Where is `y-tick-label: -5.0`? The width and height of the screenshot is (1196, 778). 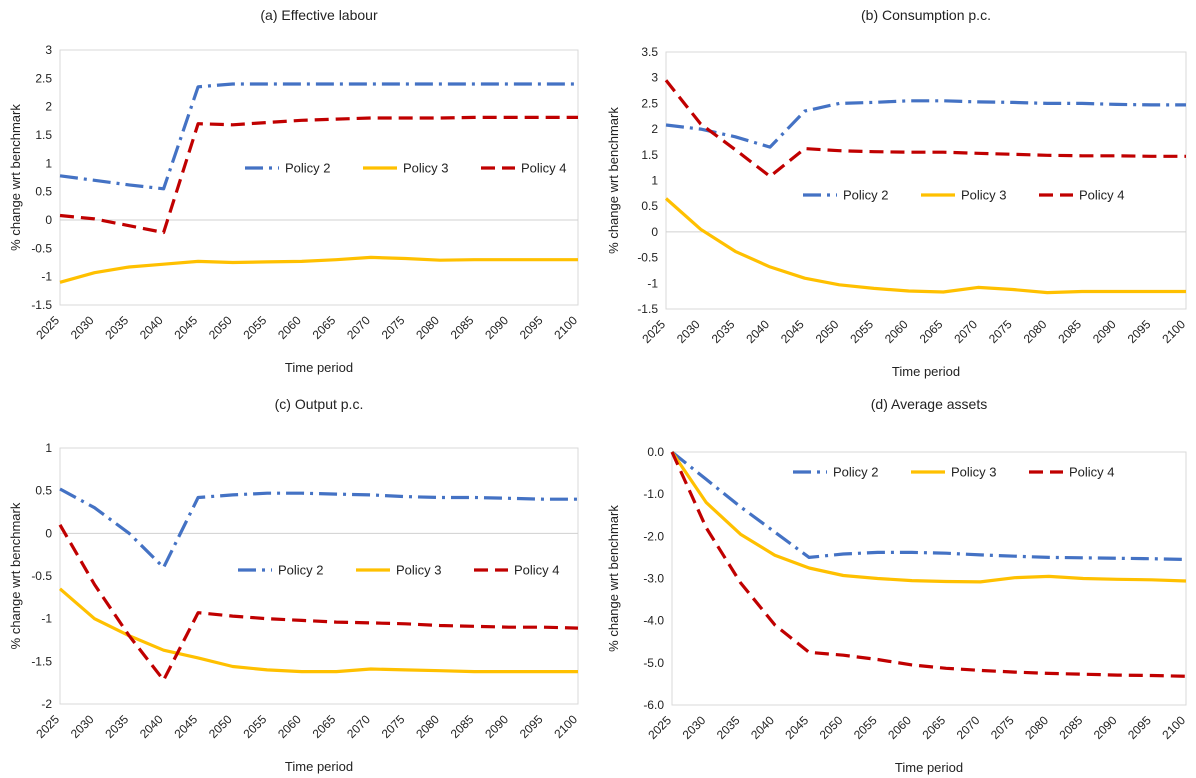
y-tick-label: -5.0 is located at coordinates (653, 663).